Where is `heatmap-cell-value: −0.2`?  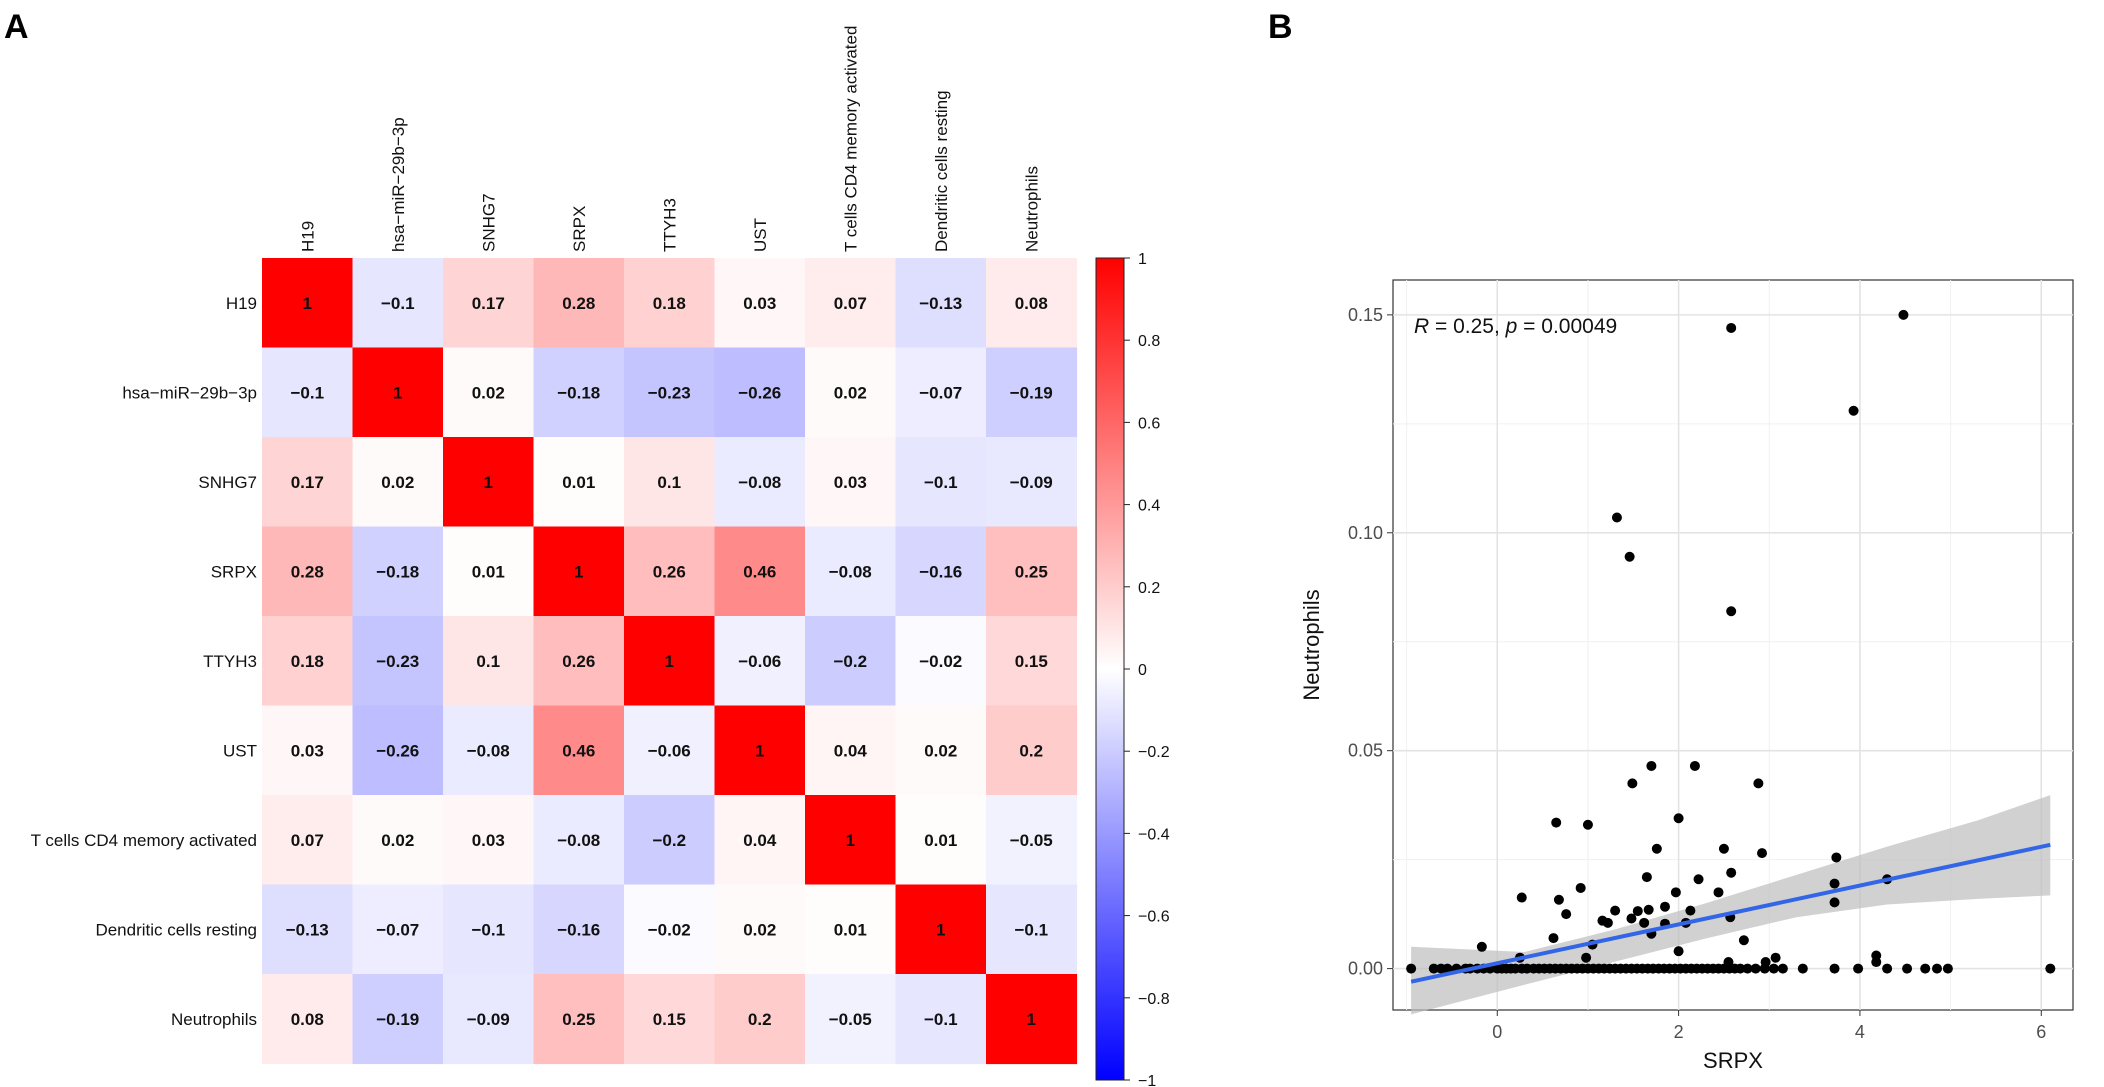
heatmap-cell-value: −0.2 is located at coordinates (669, 840).